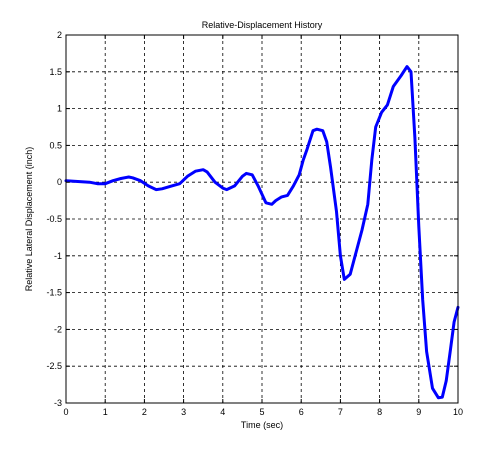  What do you see at coordinates (55, 72) in the screenshot?
I see `y-tick-label: 1.5` at bounding box center [55, 72].